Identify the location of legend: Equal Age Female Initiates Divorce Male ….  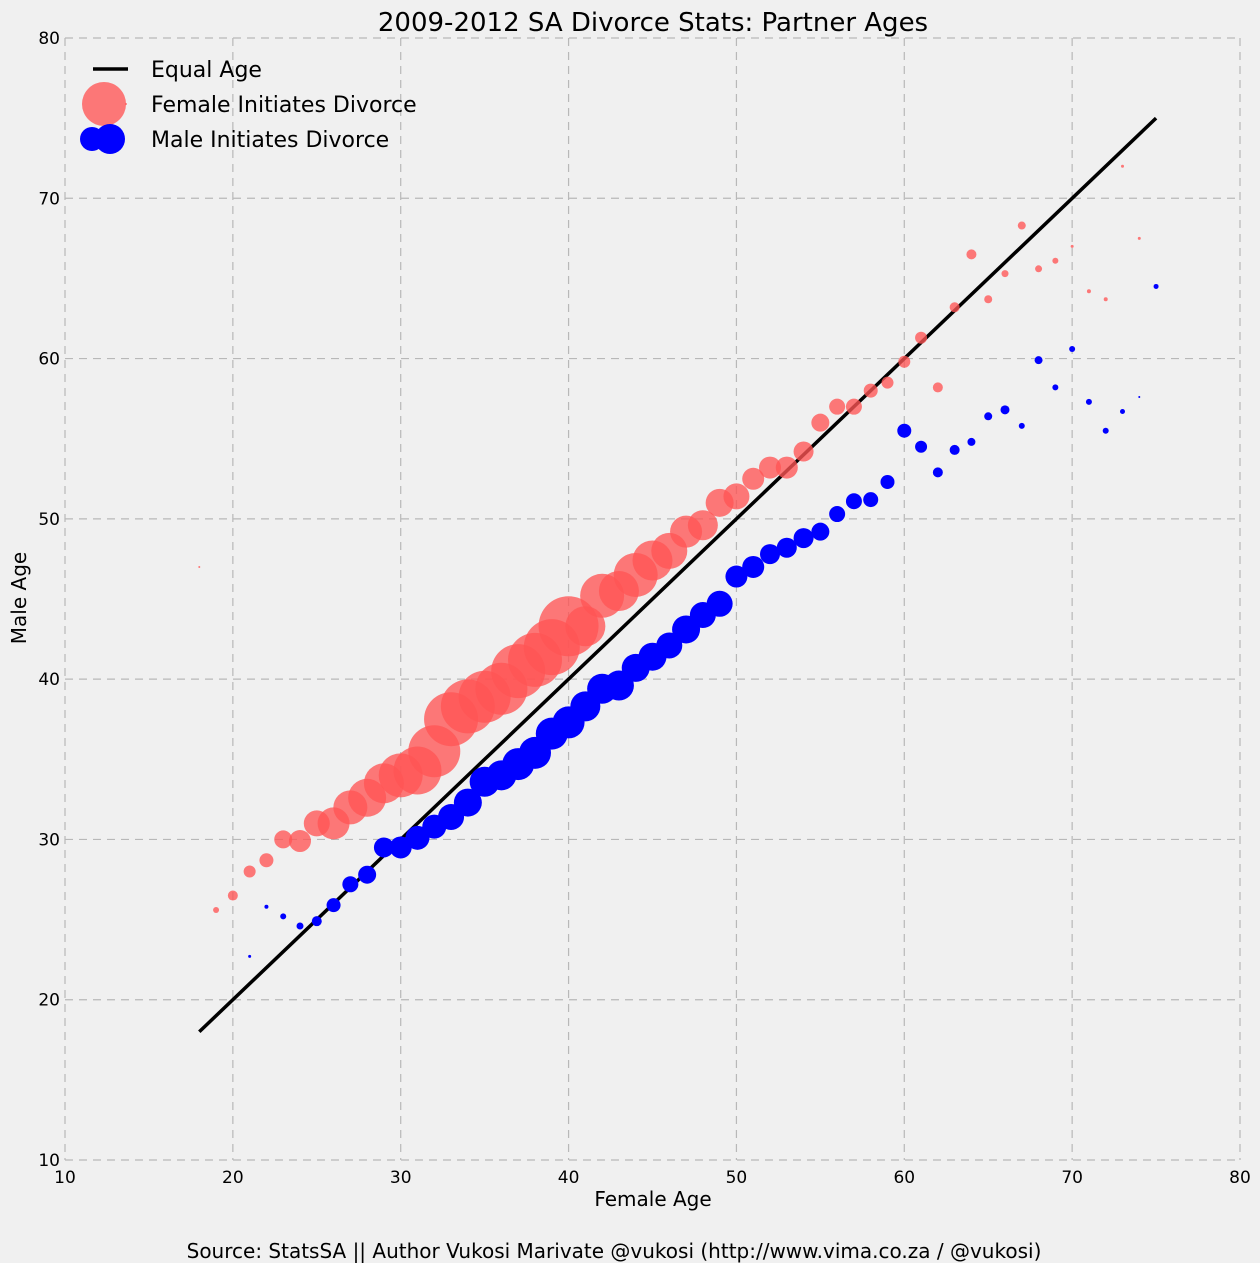
(248, 106).